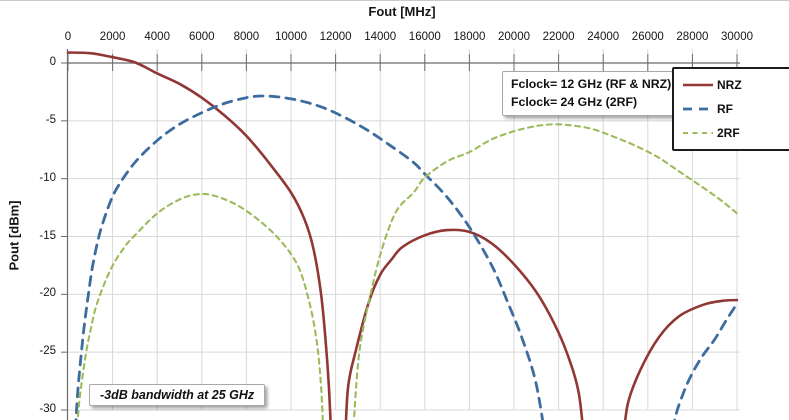  I want to click on legend-label: RF, so click(725, 109).